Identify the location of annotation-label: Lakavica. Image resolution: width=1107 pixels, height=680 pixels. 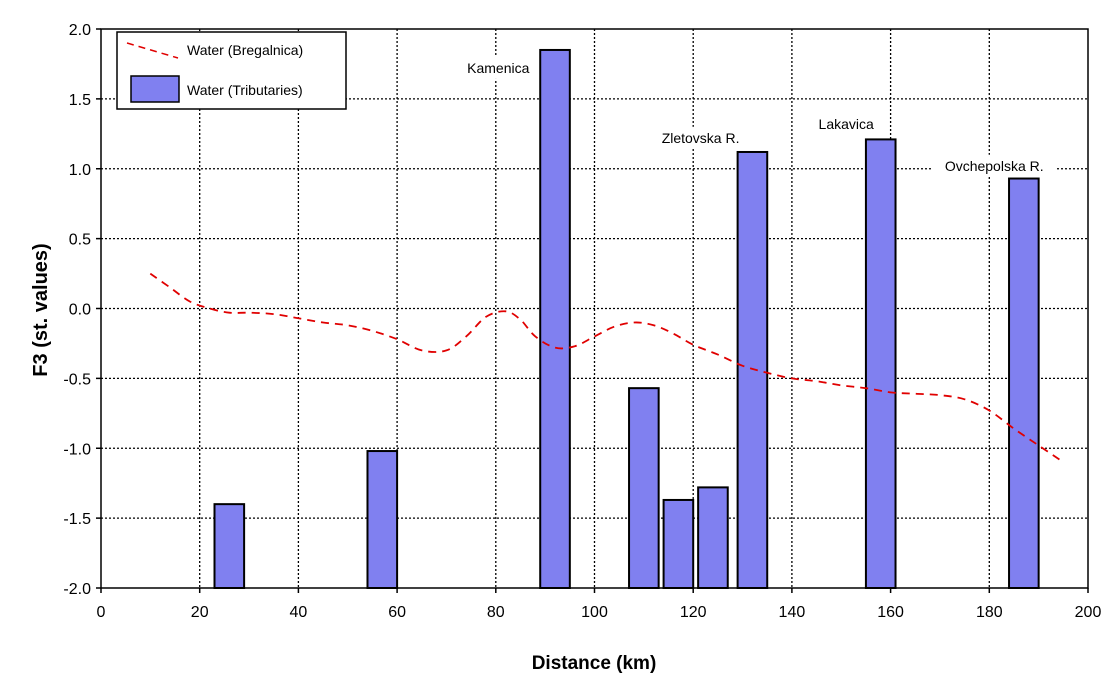
(846, 124).